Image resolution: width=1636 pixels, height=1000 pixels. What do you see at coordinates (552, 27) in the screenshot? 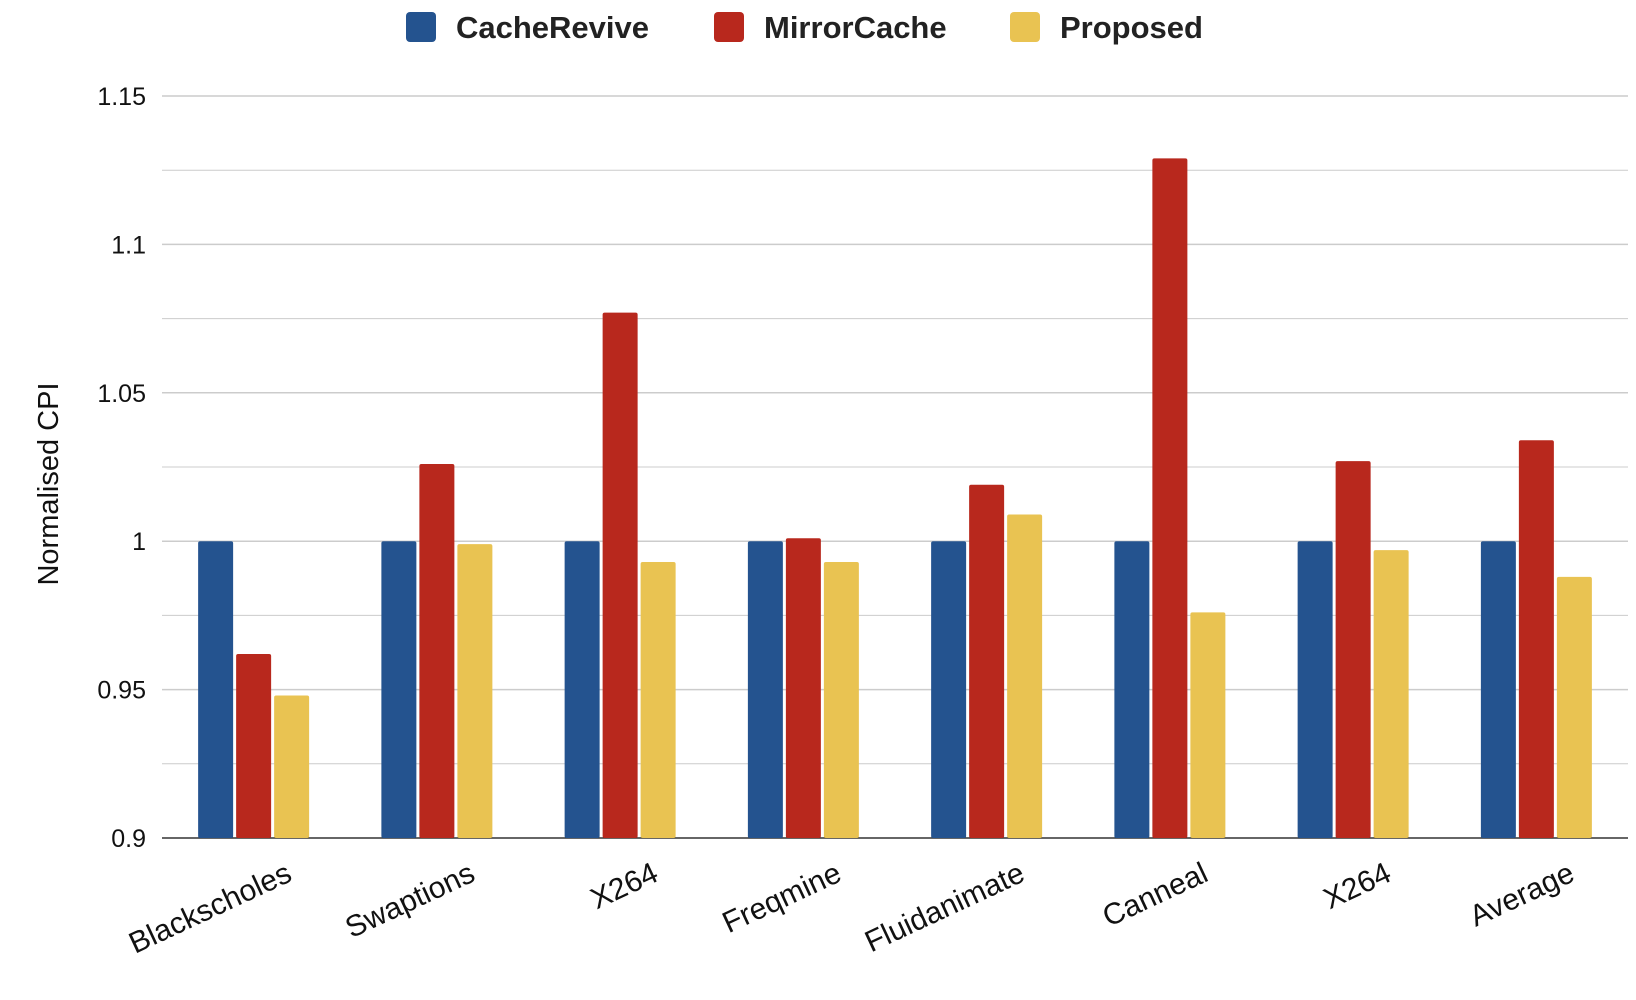
I see `legend-label-cacherevive: CacheRevive` at bounding box center [552, 27].